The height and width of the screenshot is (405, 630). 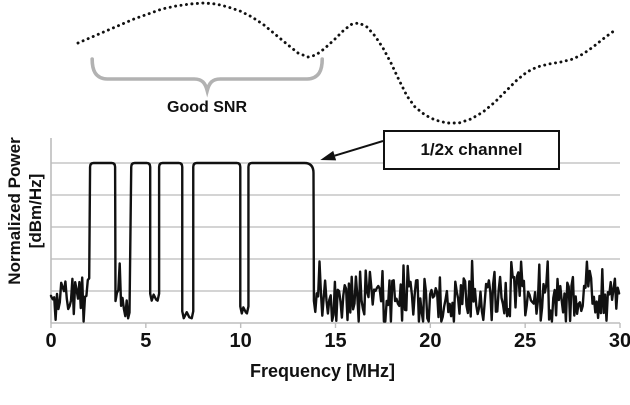 What do you see at coordinates (146, 341) in the screenshot?
I see `x-tick-label: 5` at bounding box center [146, 341].